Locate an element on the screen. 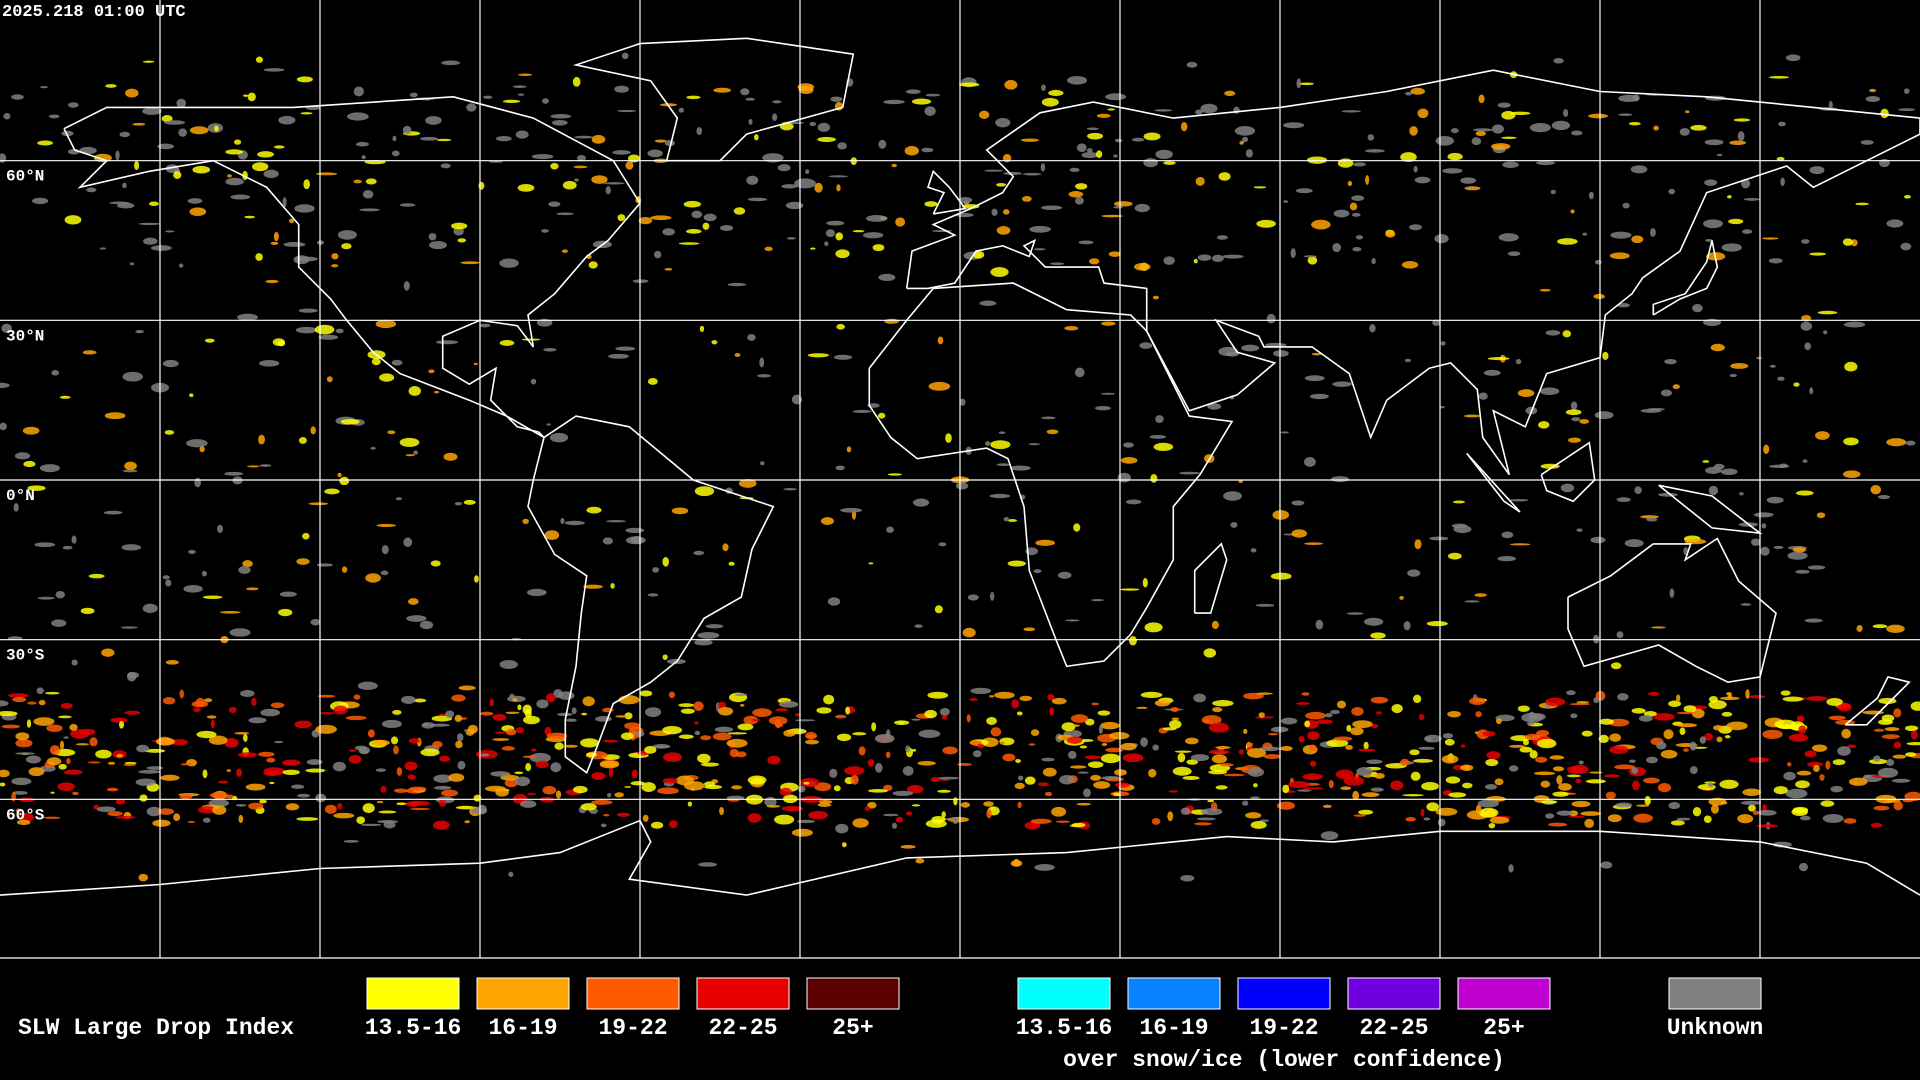 This screenshot has width=1920, height=1080. legend-swatch is located at coordinates (1715, 993).